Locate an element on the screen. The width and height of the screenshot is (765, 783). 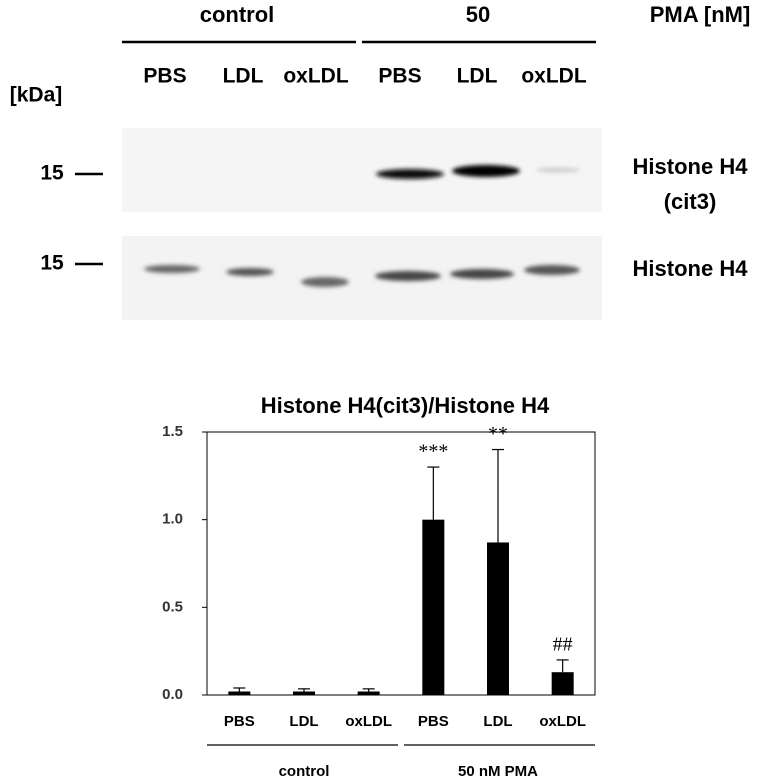
y-tick-label: 1.5 is located at coordinates (172, 431).